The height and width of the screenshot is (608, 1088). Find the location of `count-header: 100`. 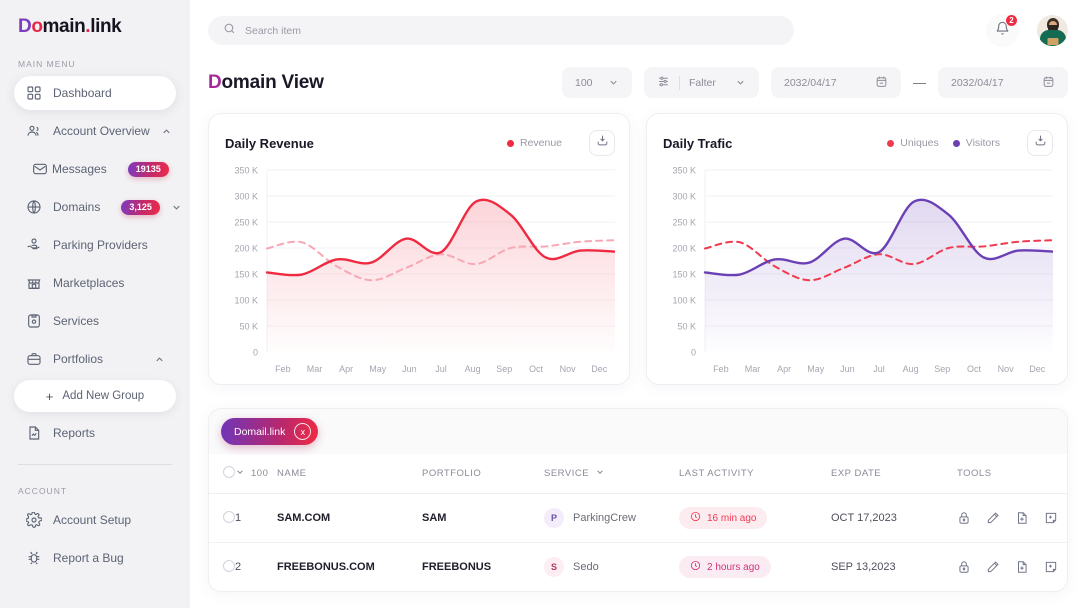

count-header: 100 is located at coordinates (256, 474).